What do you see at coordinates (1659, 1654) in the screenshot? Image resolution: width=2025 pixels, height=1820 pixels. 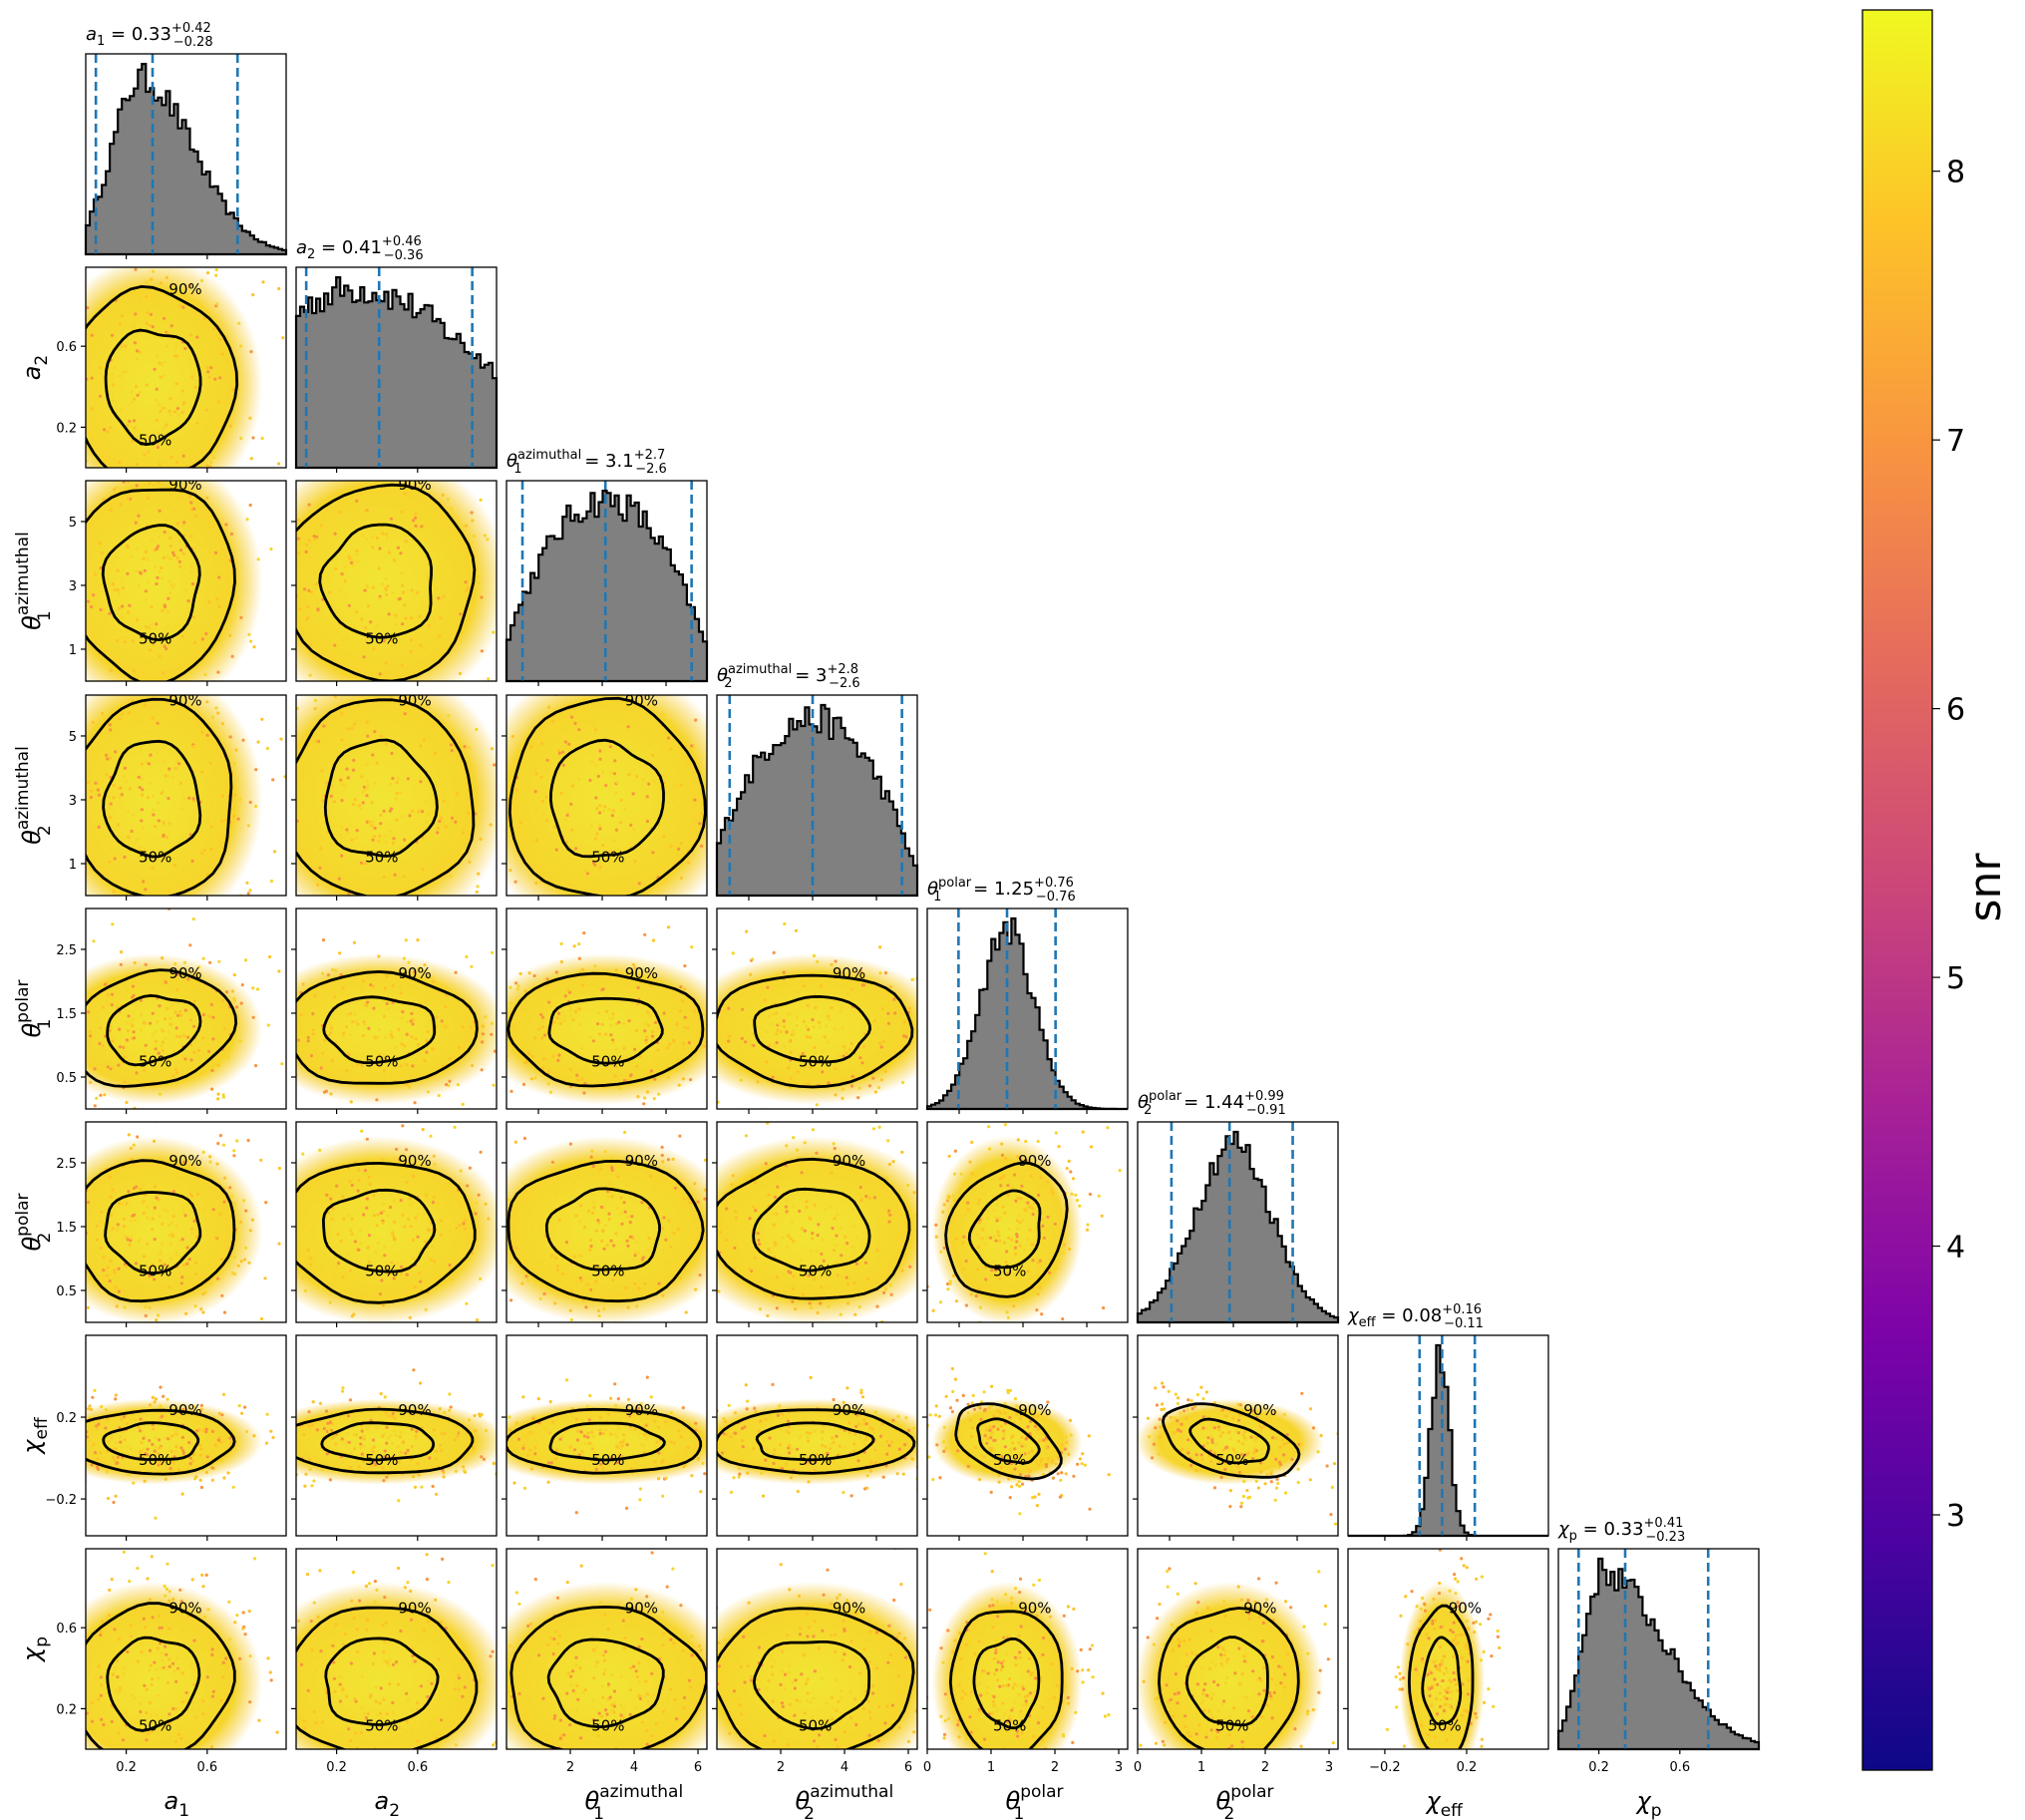 I see `histogram-bars` at bounding box center [1659, 1654].